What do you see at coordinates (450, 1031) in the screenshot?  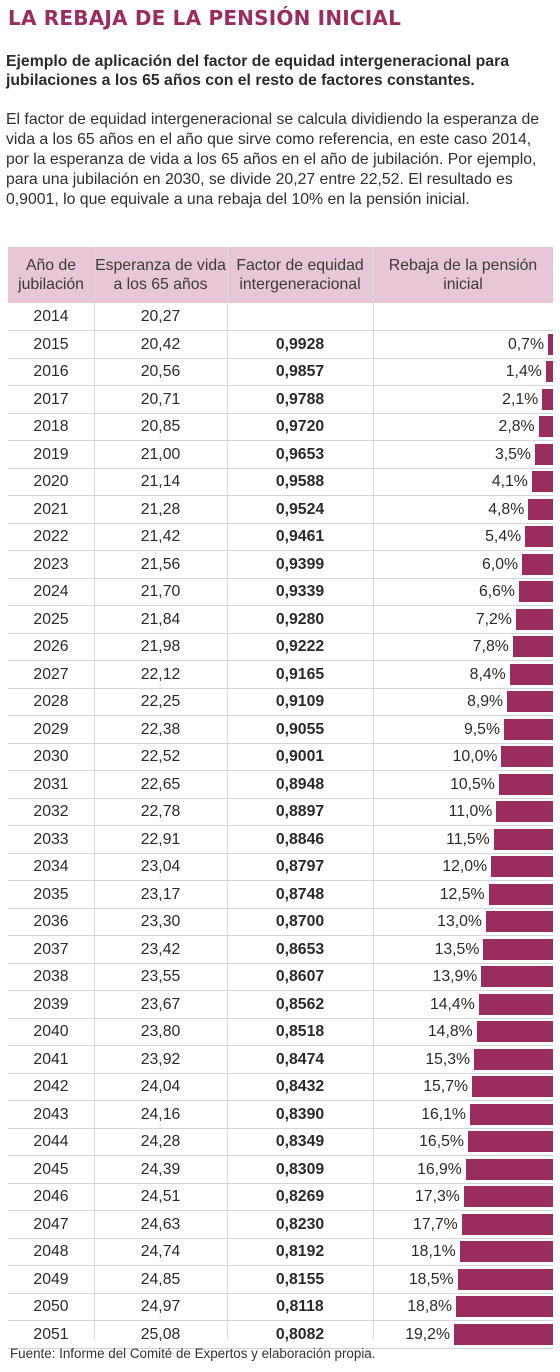 I see `pension-cut-label: 14,8%` at bounding box center [450, 1031].